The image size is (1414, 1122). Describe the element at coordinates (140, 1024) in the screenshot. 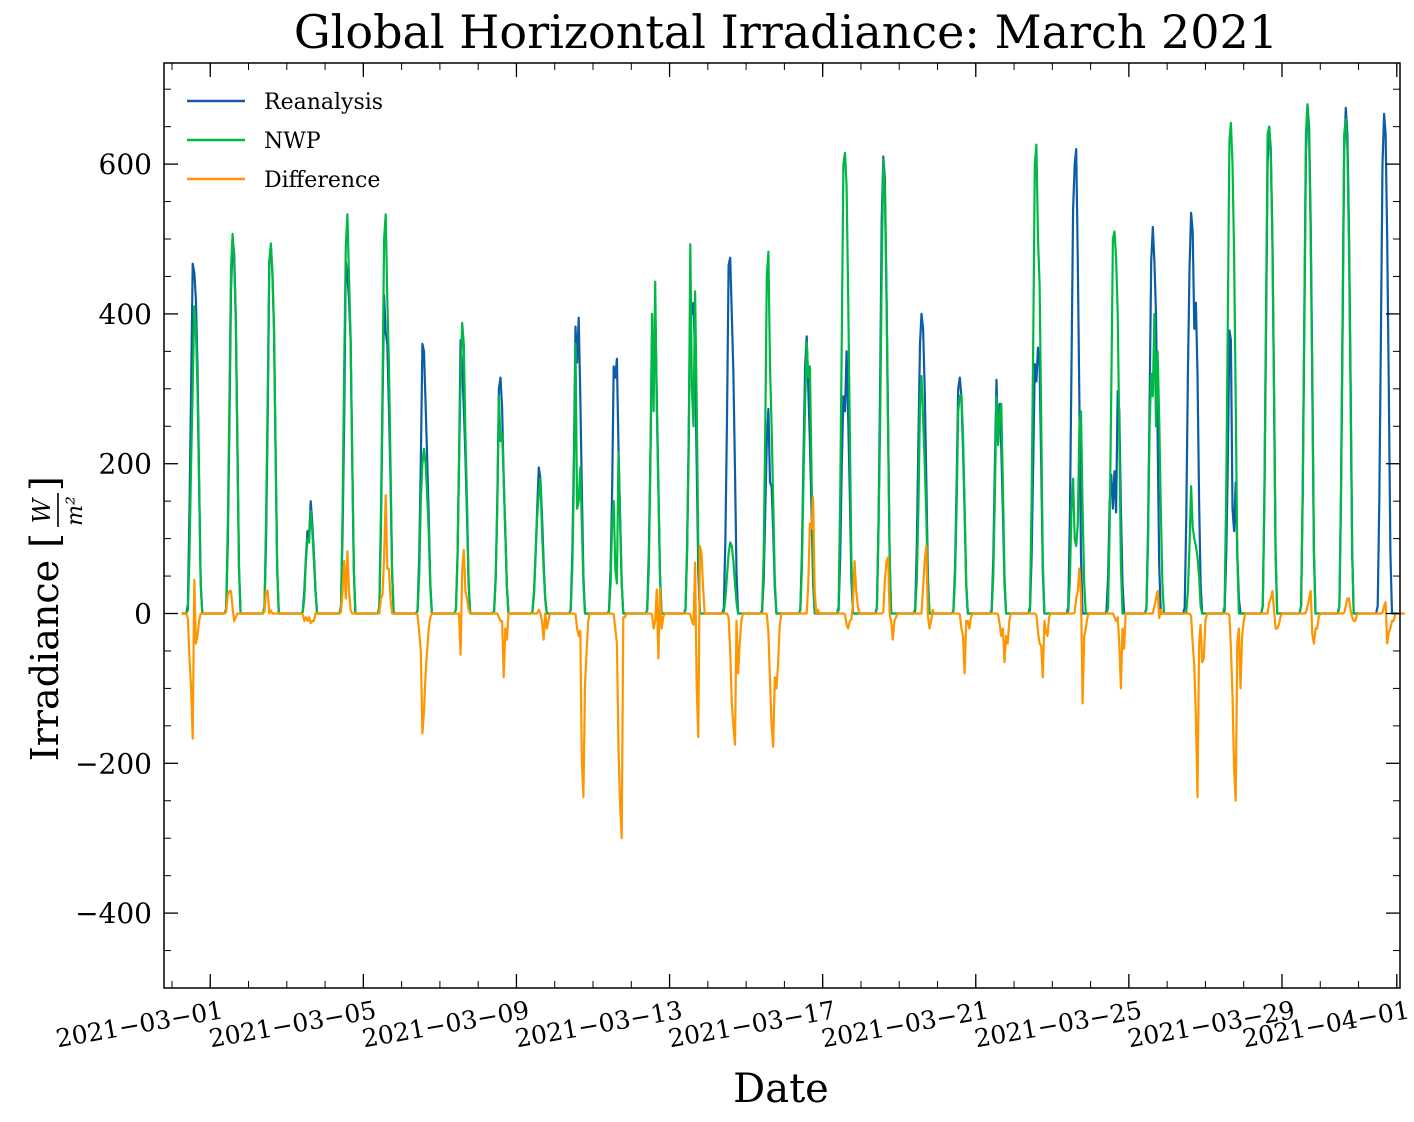

I see `x-tick-label: 2021−03−01` at that location.